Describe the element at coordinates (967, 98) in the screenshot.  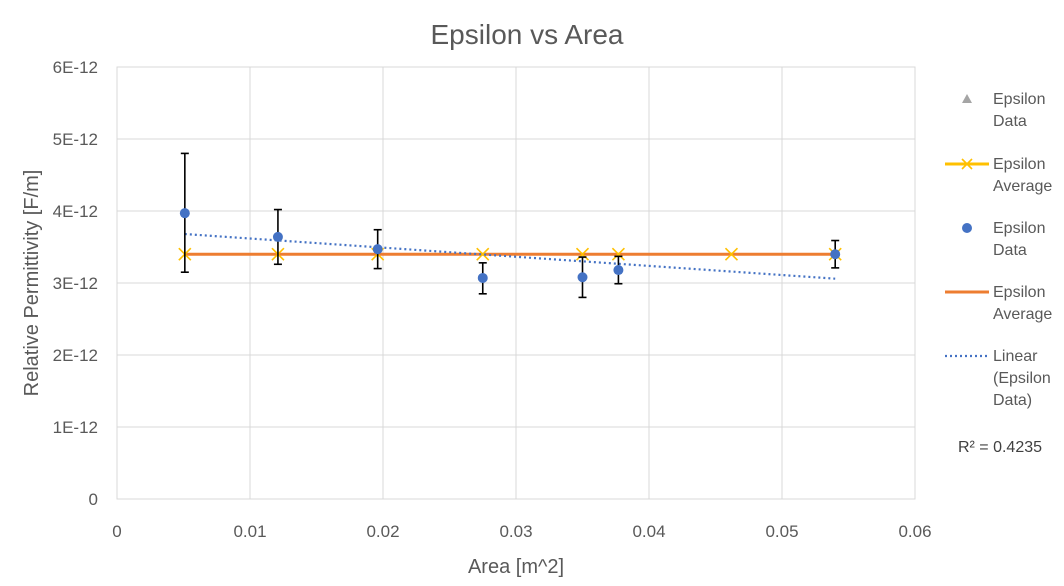
I see `triangle-icon` at that location.